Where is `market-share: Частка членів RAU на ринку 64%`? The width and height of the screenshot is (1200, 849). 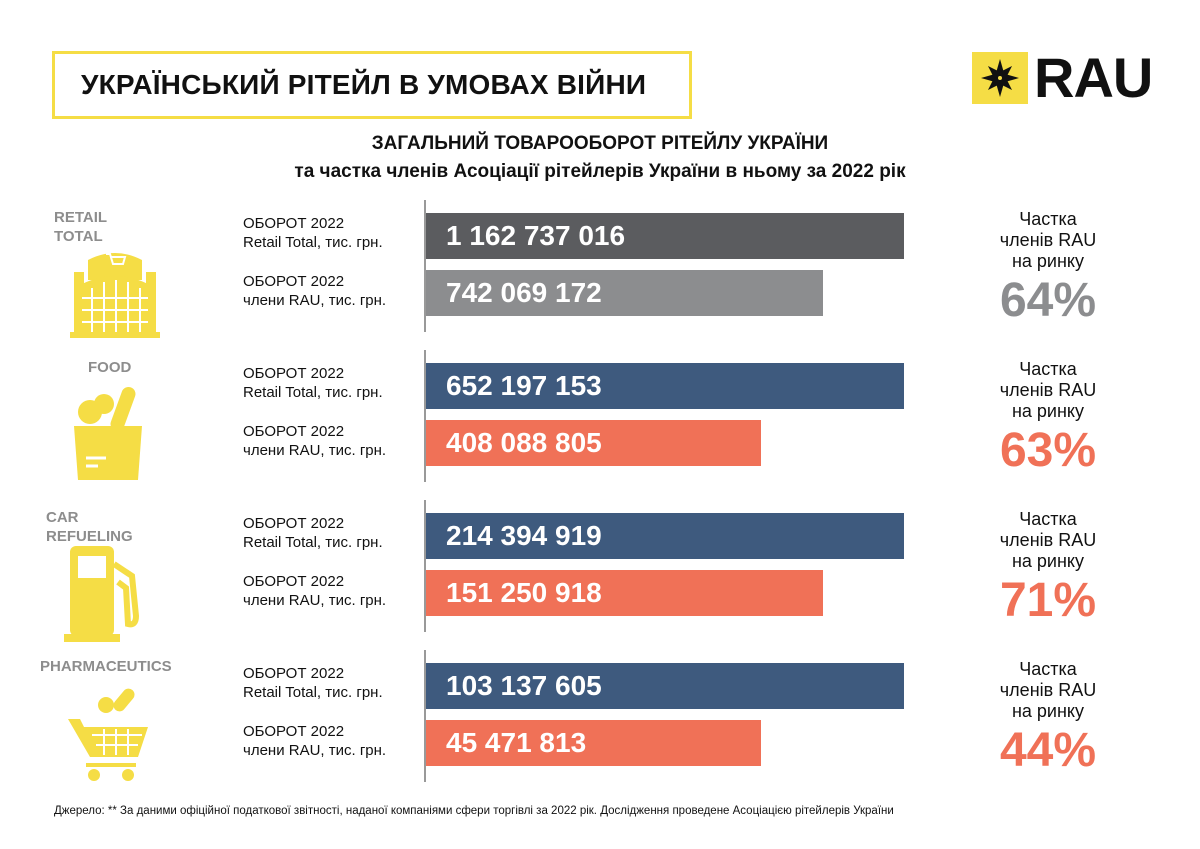 market-share: Частка членів RAU на ринку 64% is located at coordinates (1048, 268).